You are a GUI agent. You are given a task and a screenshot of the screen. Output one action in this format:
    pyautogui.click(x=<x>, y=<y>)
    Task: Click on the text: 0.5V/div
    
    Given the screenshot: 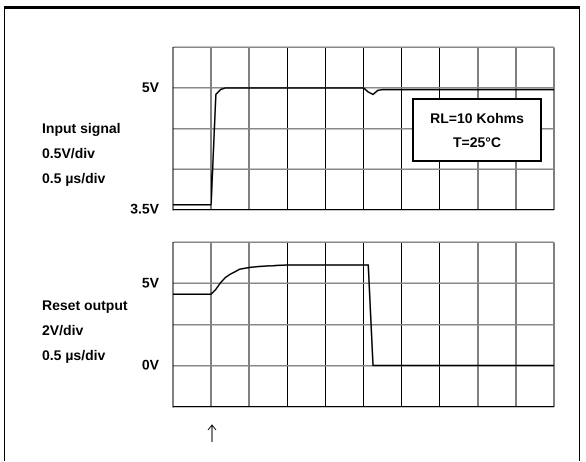 What is the action you would take?
    pyautogui.click(x=68, y=153)
    